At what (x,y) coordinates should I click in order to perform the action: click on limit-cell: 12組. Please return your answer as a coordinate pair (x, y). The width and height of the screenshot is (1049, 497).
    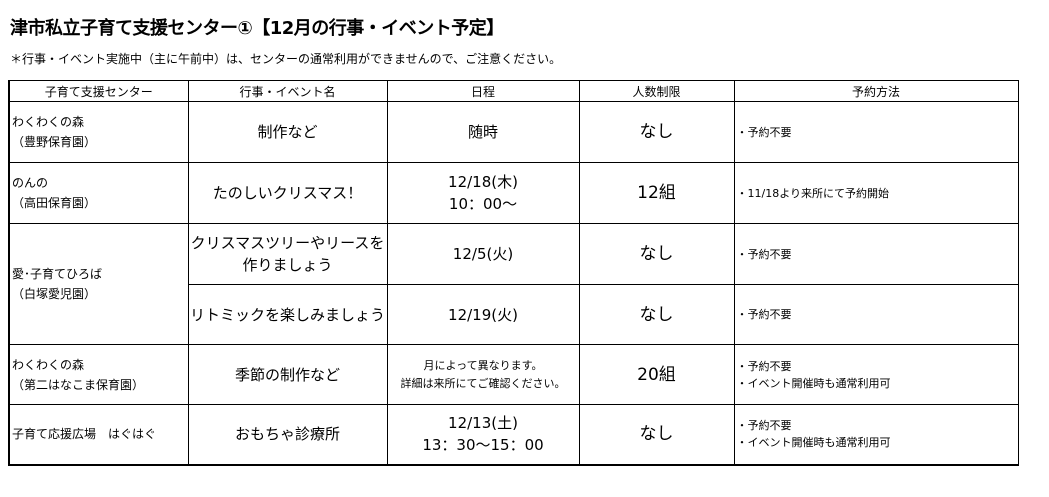
    Looking at the image, I should click on (656, 193).